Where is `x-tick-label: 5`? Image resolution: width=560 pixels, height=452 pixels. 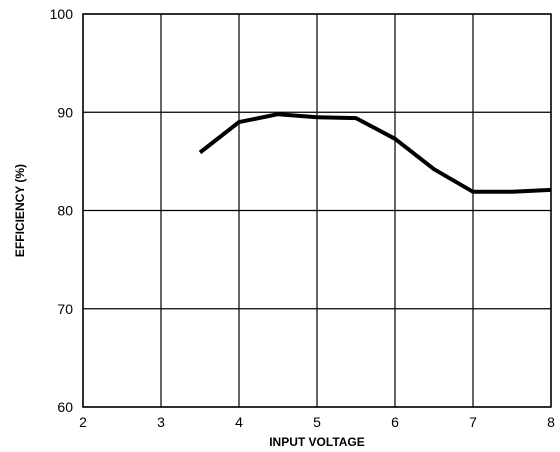
x-tick-label: 5 is located at coordinates (317, 422).